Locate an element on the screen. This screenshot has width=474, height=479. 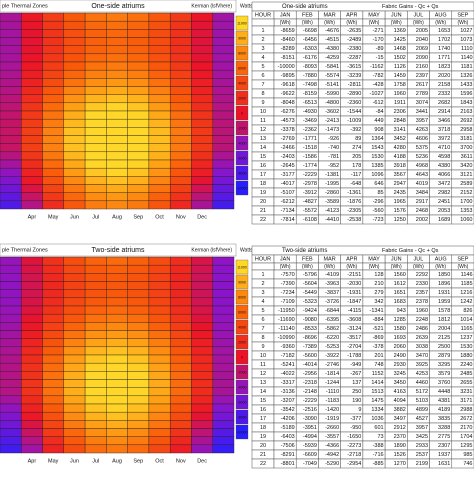
value-cell: 746 is located at coordinates (467, 464).